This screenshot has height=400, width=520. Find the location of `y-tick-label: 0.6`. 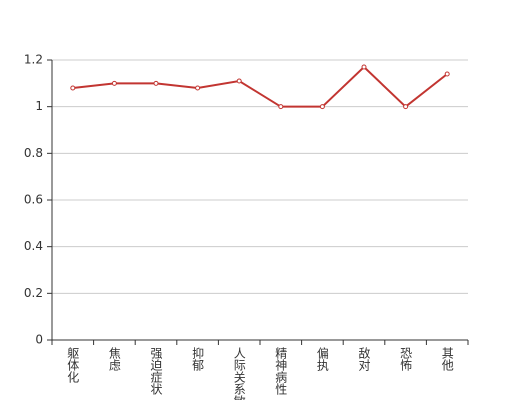

y-tick-label: 0.6 is located at coordinates (33, 200).